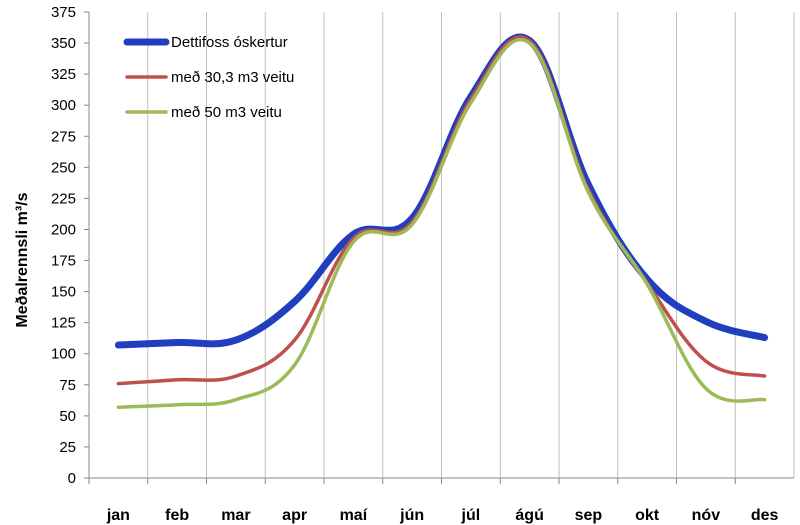 Image resolution: width=800 pixels, height=525 pixels. What do you see at coordinates (63, 261) in the screenshot?
I see `y-tick-label: 175` at bounding box center [63, 261].